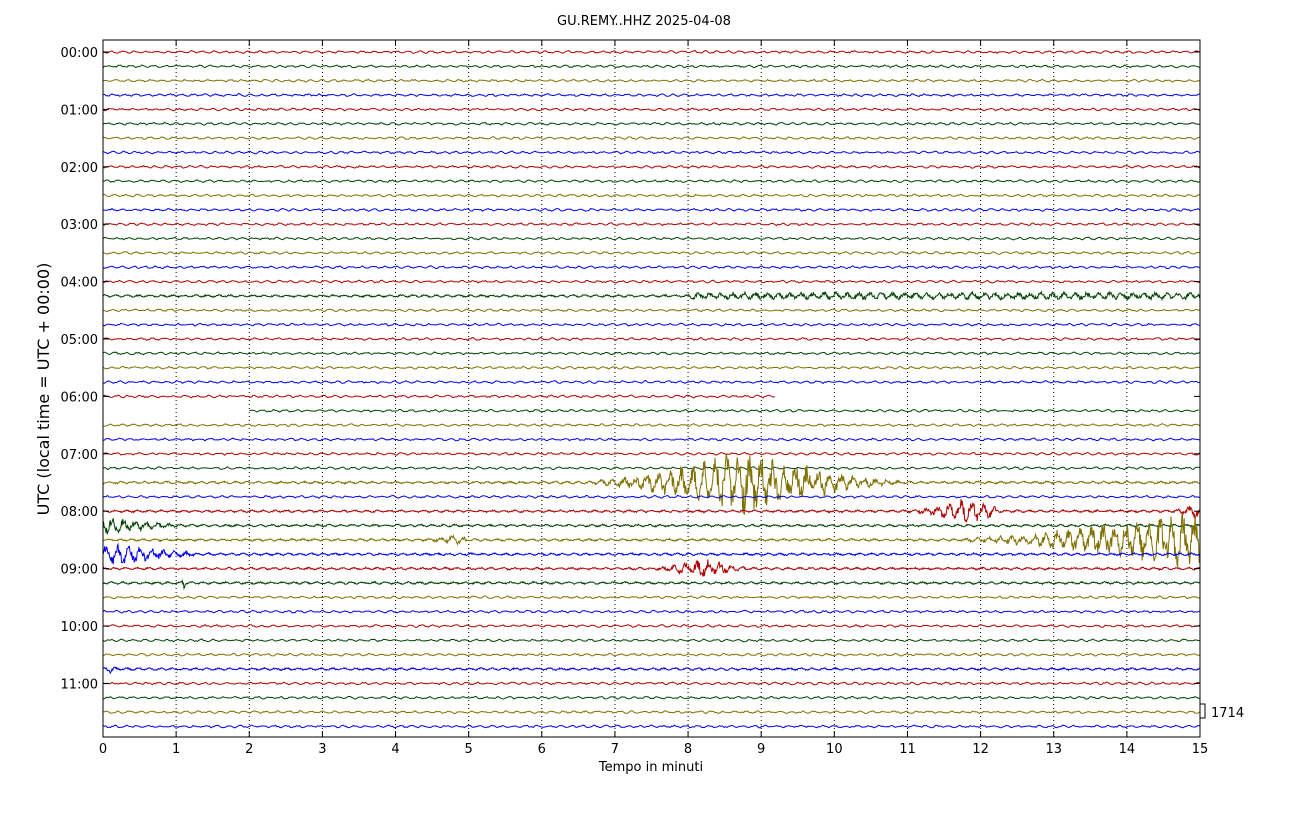  I want to click on y-axis-label: UTC (local time = UTC + 00:00), so click(43, 389).